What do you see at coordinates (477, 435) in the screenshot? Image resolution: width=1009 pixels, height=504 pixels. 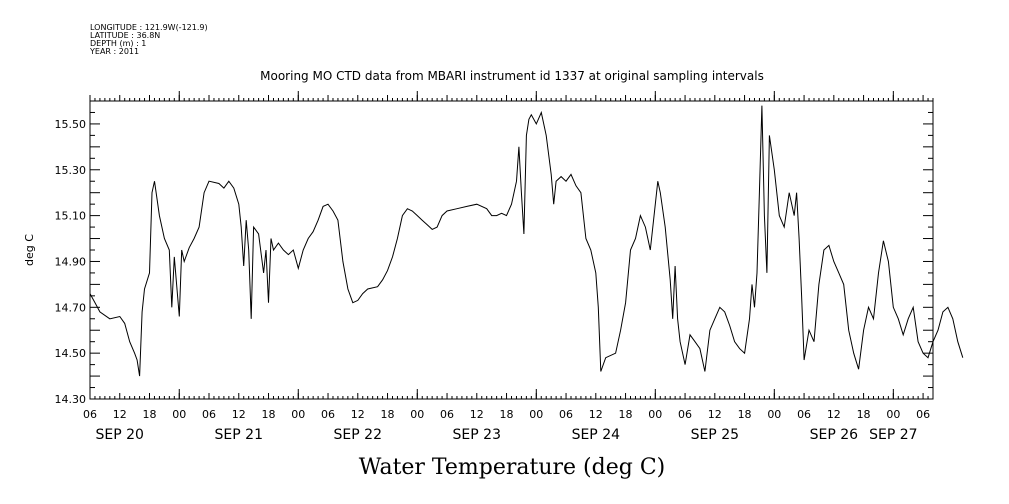 I see `date-label: SEP 23` at bounding box center [477, 435].